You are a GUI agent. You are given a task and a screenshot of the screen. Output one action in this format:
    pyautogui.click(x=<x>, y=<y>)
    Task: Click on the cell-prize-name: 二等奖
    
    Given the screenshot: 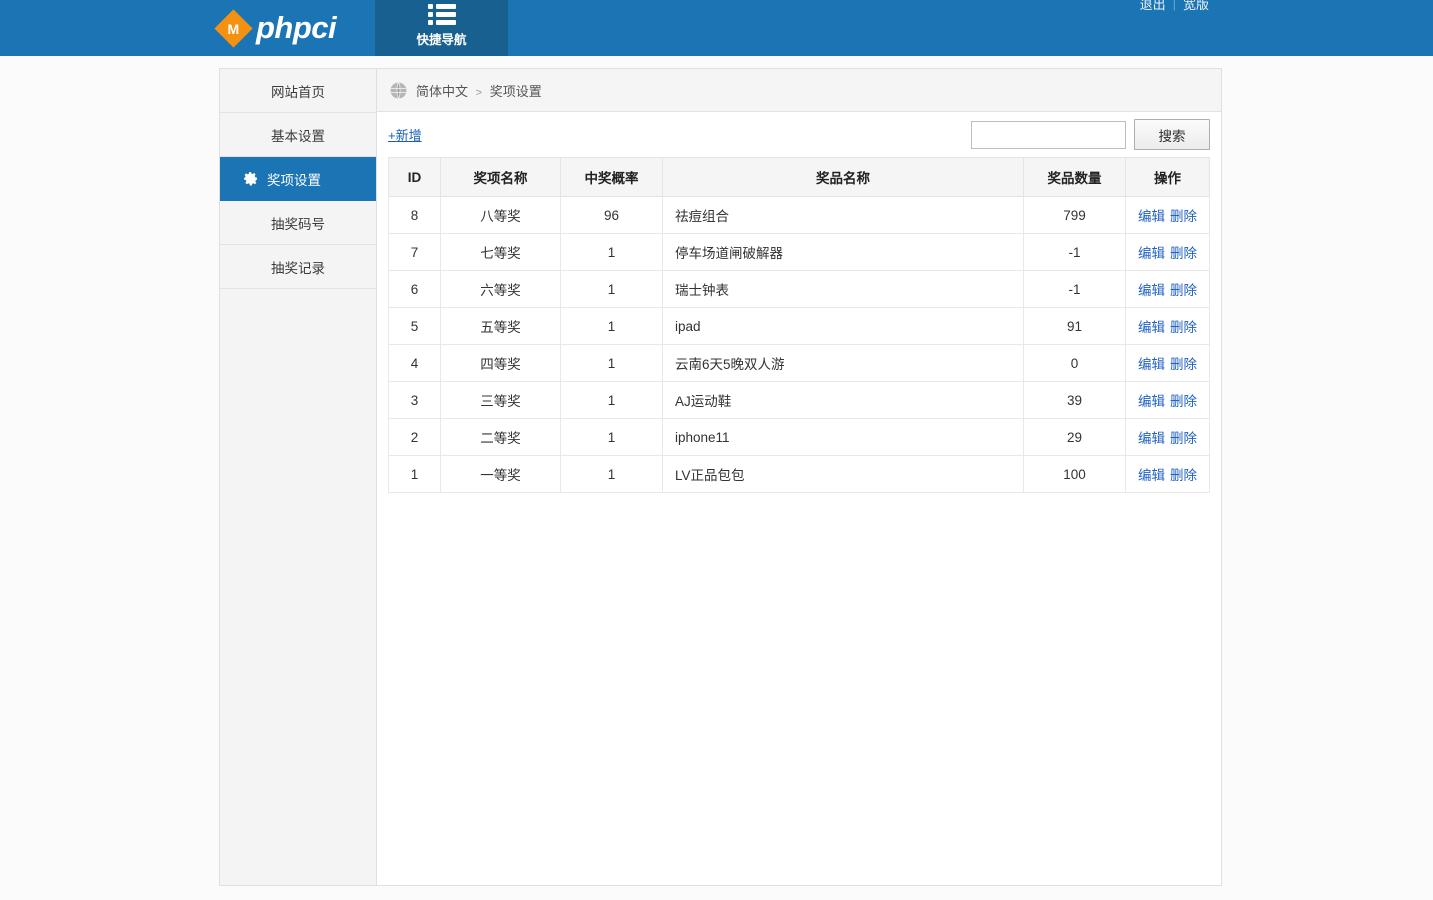 What is the action you would take?
    pyautogui.click(x=500, y=437)
    